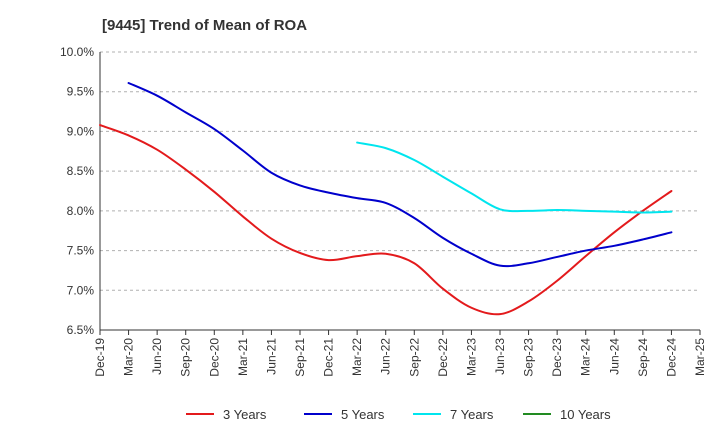  What do you see at coordinates (472, 414) in the screenshot?
I see `legend-label: 7 Years` at bounding box center [472, 414].